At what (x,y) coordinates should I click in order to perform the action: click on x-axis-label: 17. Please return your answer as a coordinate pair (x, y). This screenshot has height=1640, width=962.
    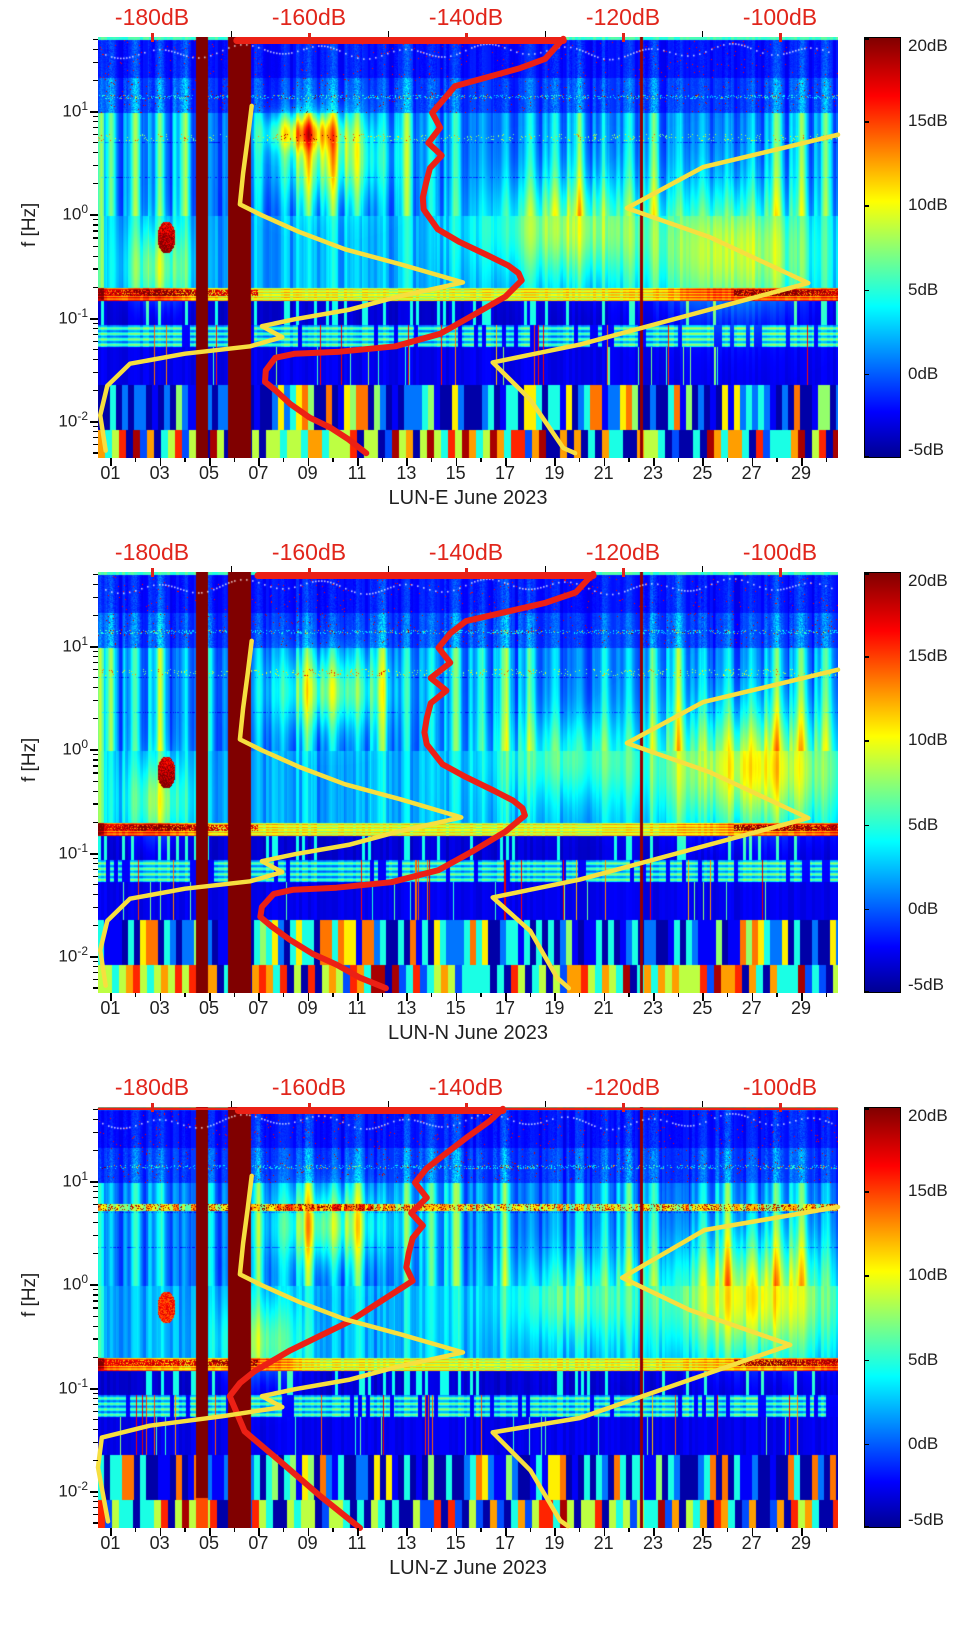
    Looking at the image, I should click on (505, 1008).